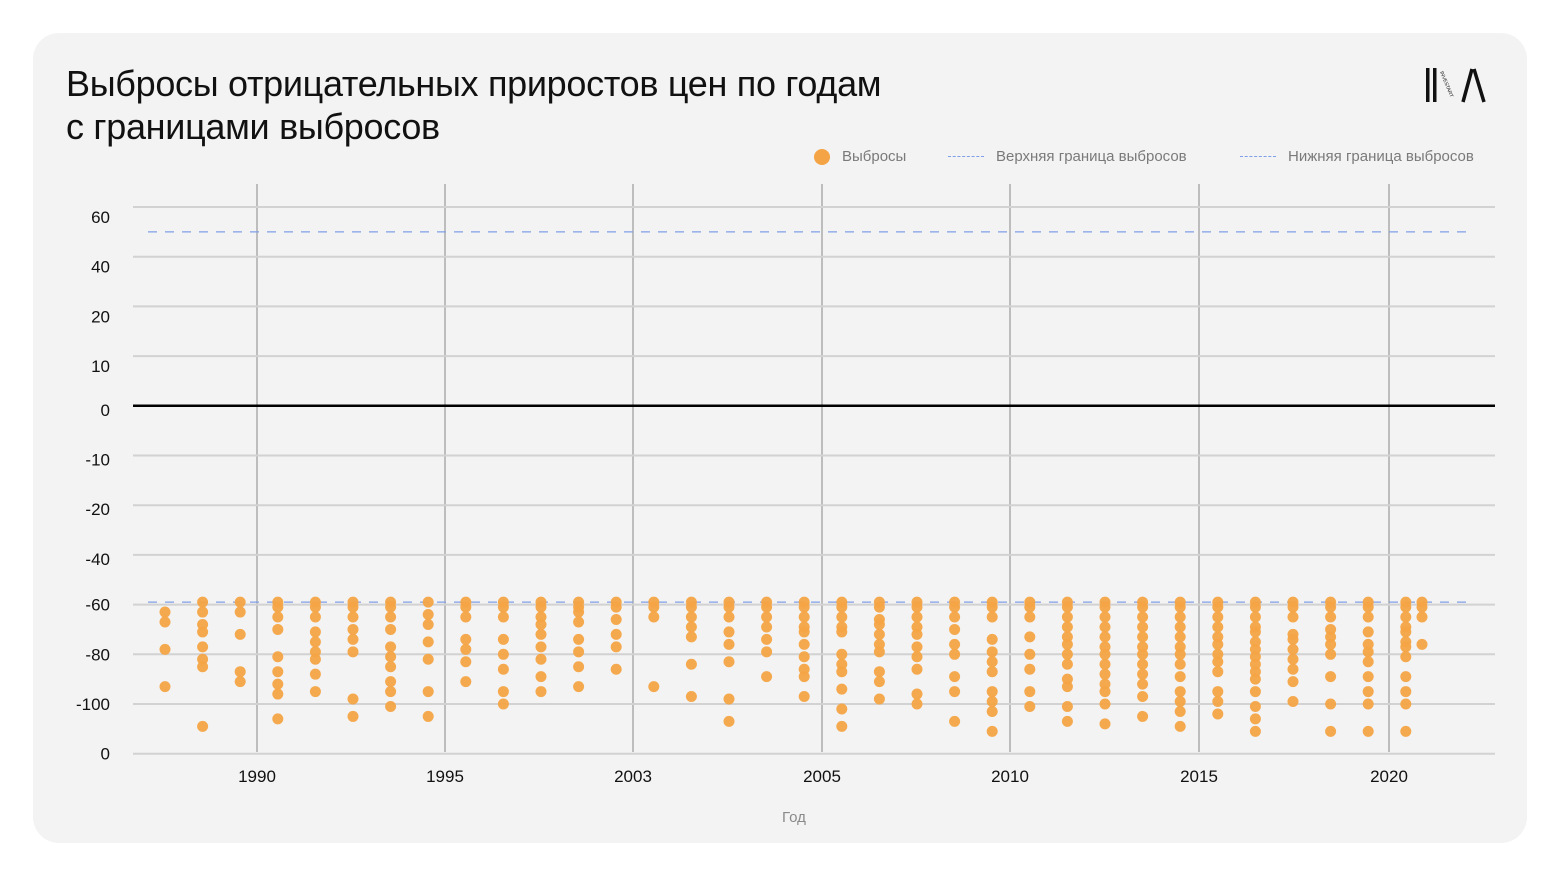 The width and height of the screenshot is (1560, 877). I want to click on y-tick-label: -60, so click(97, 605).